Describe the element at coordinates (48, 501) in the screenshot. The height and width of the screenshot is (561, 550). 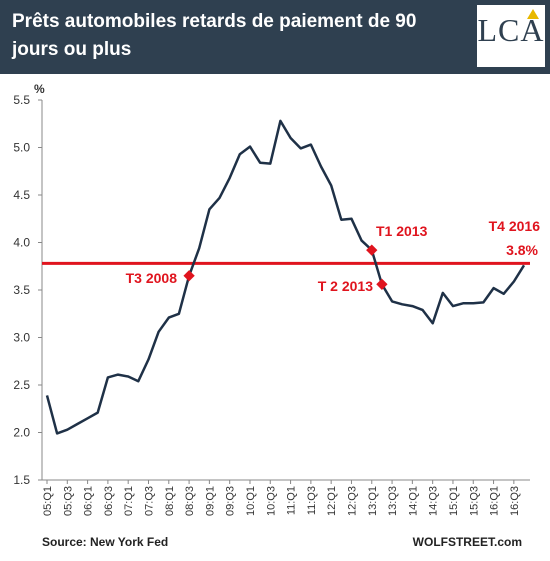
I see `x-tick-label: 05:Q1` at that location.